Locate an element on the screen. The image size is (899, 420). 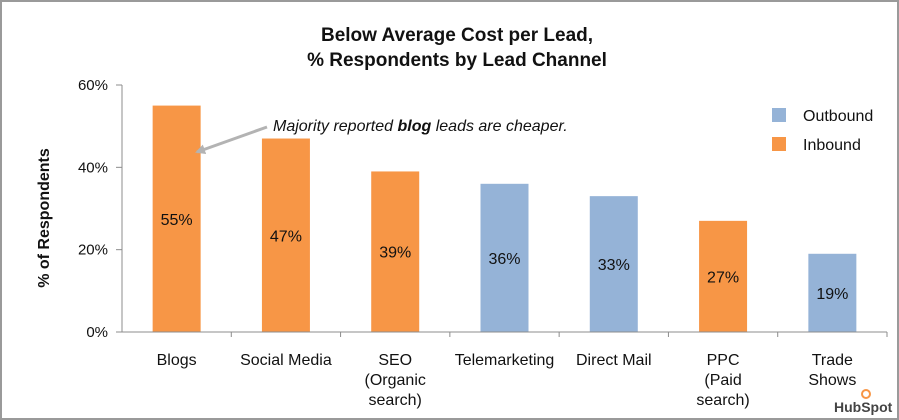
annotation-arrow is located at coordinates (231, 140).